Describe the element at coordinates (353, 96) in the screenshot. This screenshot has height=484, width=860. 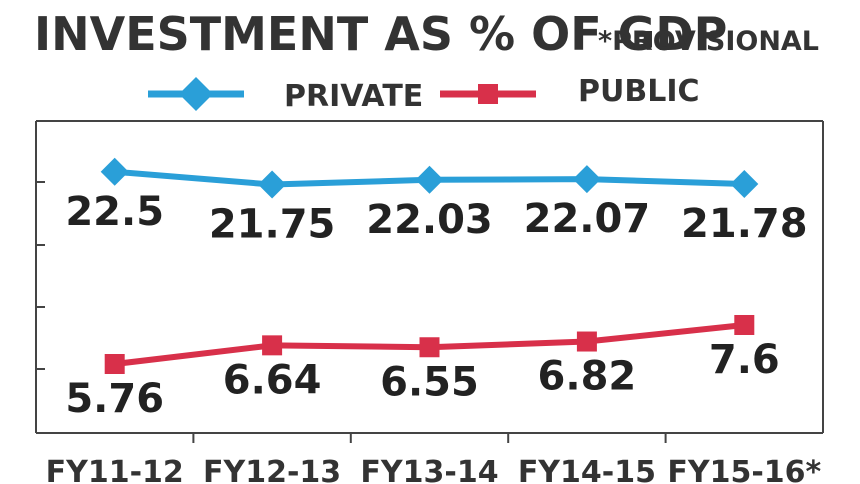
I see `legend-label-private: PRIVATE` at that location.